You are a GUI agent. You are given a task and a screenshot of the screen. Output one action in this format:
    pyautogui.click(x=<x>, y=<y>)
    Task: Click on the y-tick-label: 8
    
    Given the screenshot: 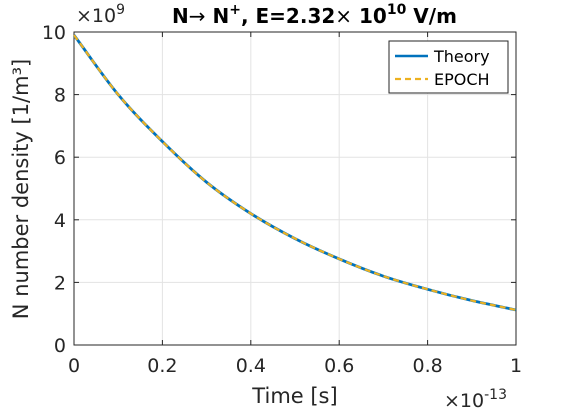 What is the action you would take?
    pyautogui.click(x=60, y=96)
    